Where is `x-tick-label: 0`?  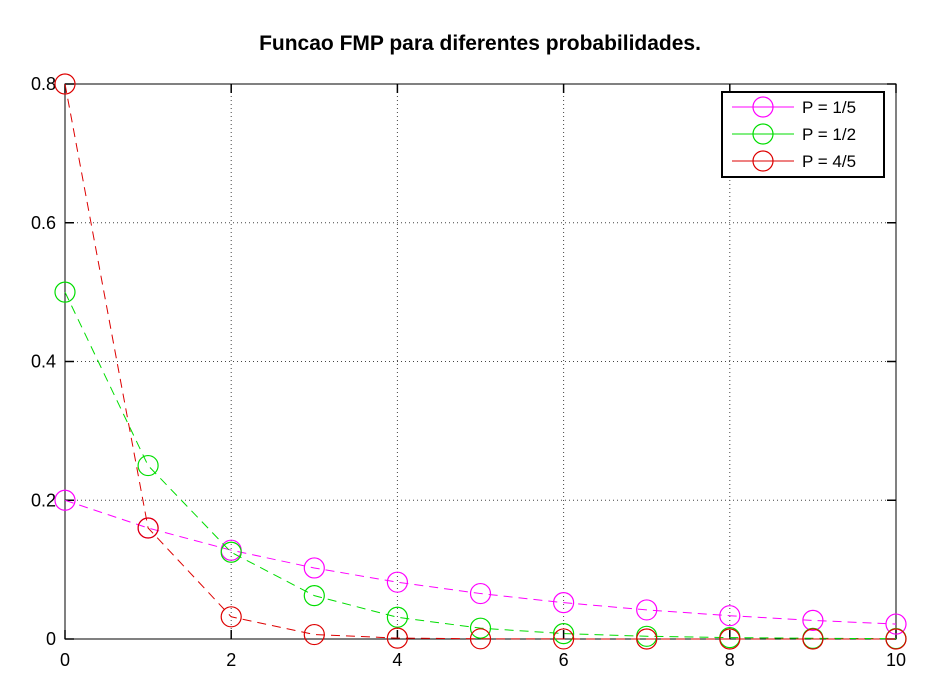 x-tick-label: 0 is located at coordinates (65, 660).